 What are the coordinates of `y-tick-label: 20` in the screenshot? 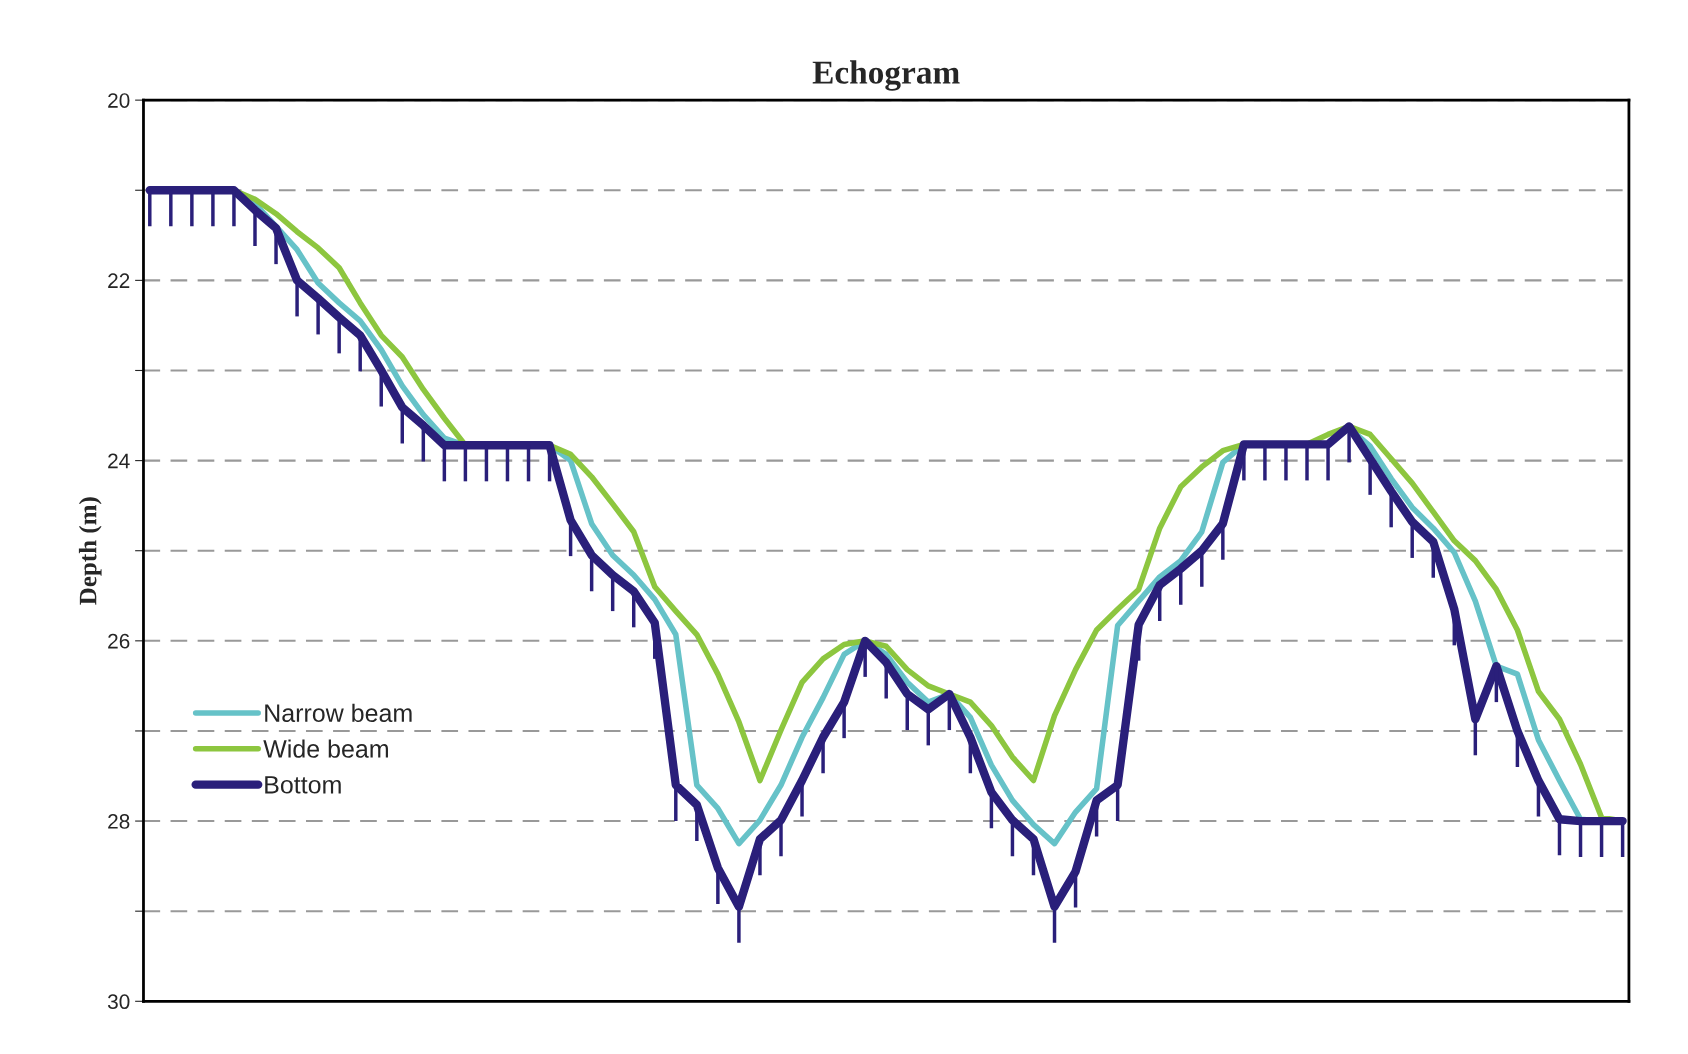 It's located at (119, 100).